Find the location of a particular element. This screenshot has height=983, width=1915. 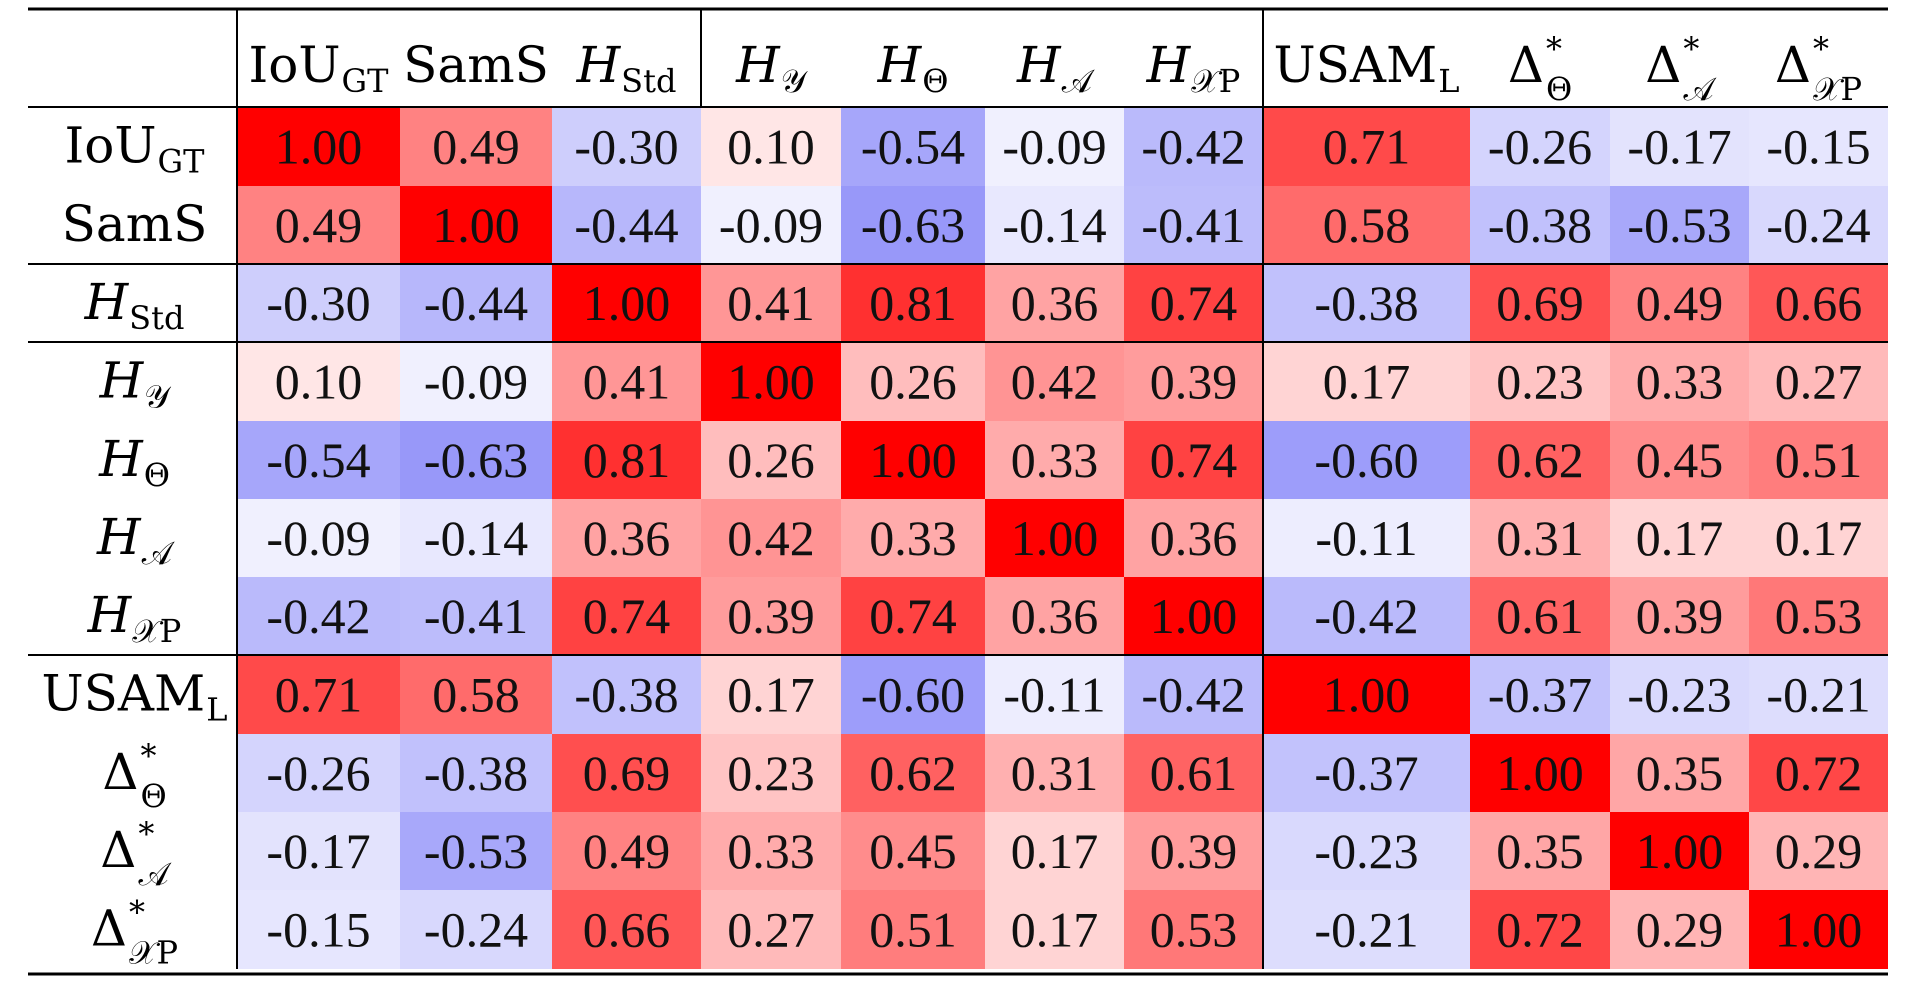

heatmap-cell-r5-c6 is located at coordinates (1193, 538).